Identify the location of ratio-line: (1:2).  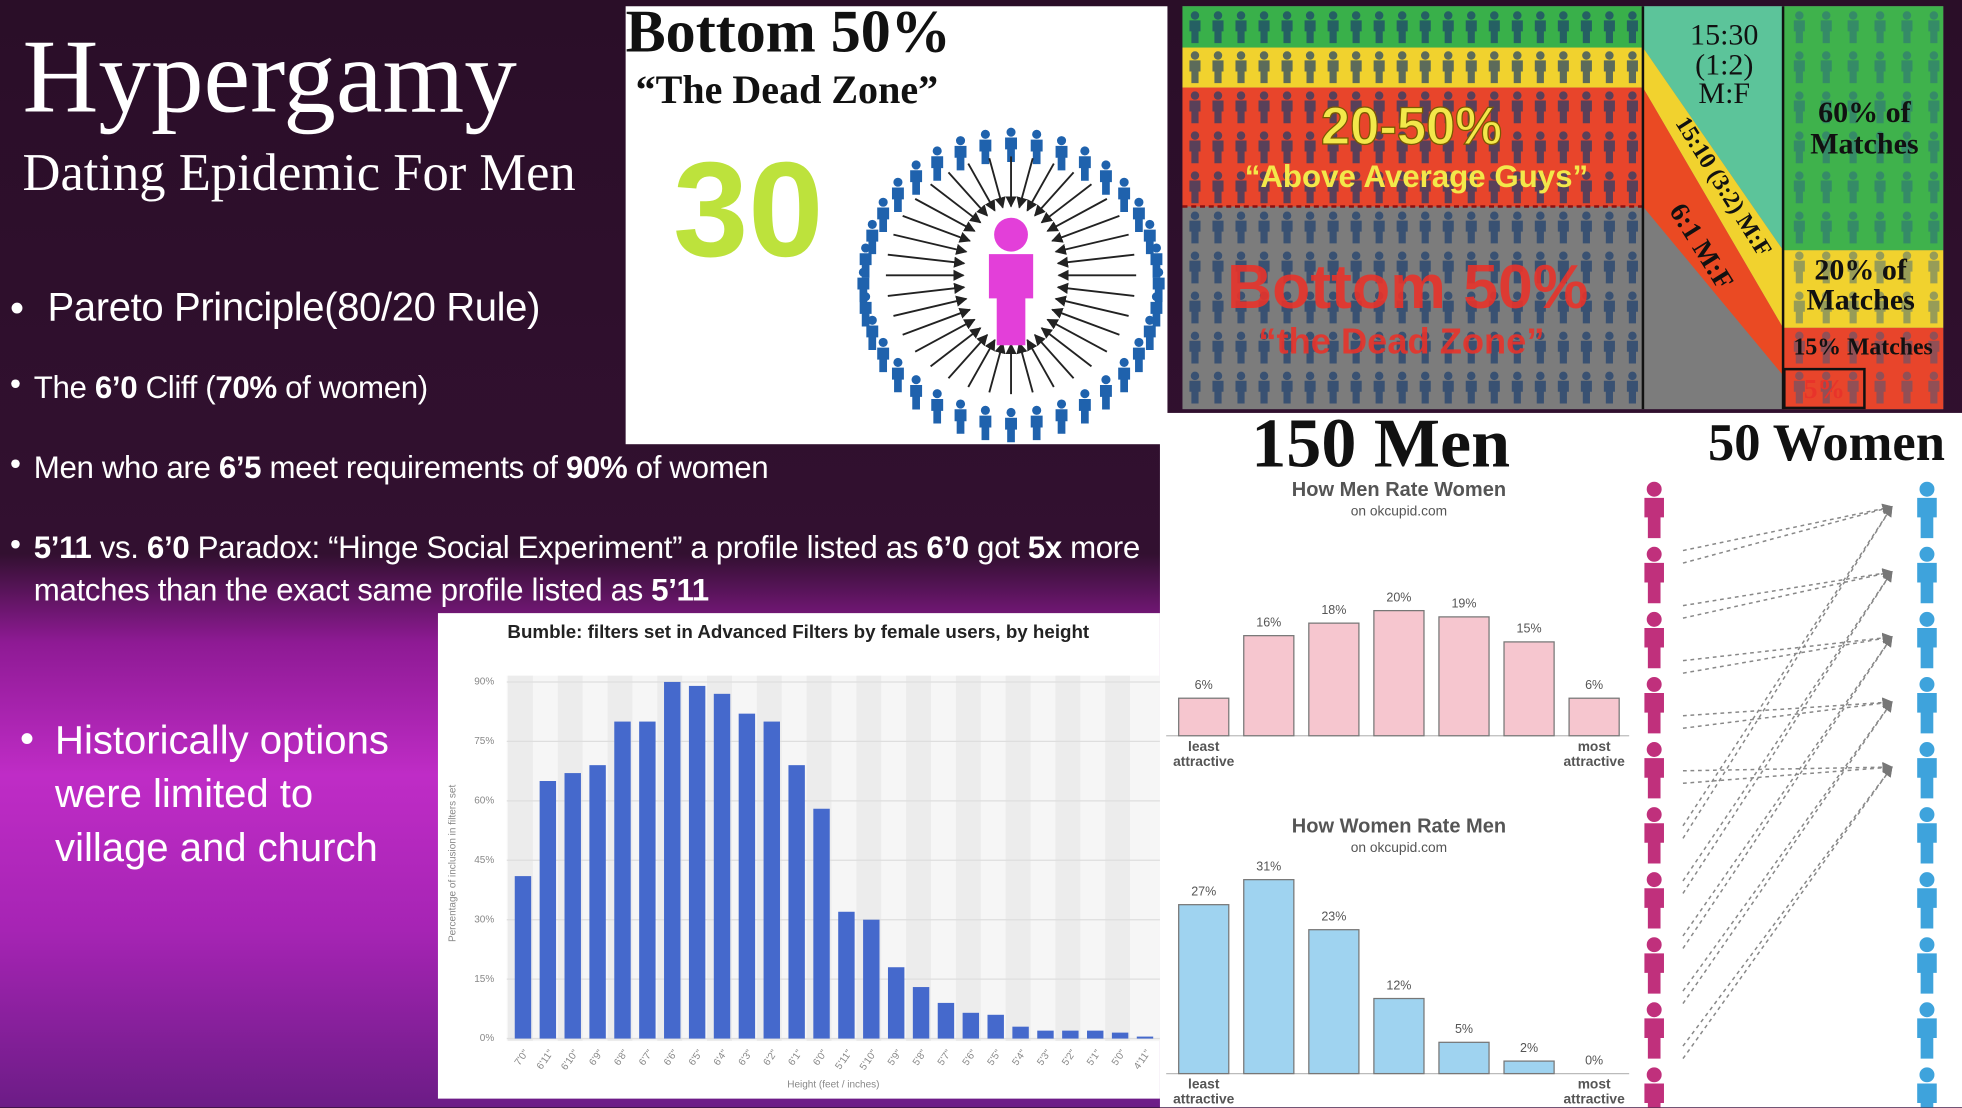
(1724, 64).